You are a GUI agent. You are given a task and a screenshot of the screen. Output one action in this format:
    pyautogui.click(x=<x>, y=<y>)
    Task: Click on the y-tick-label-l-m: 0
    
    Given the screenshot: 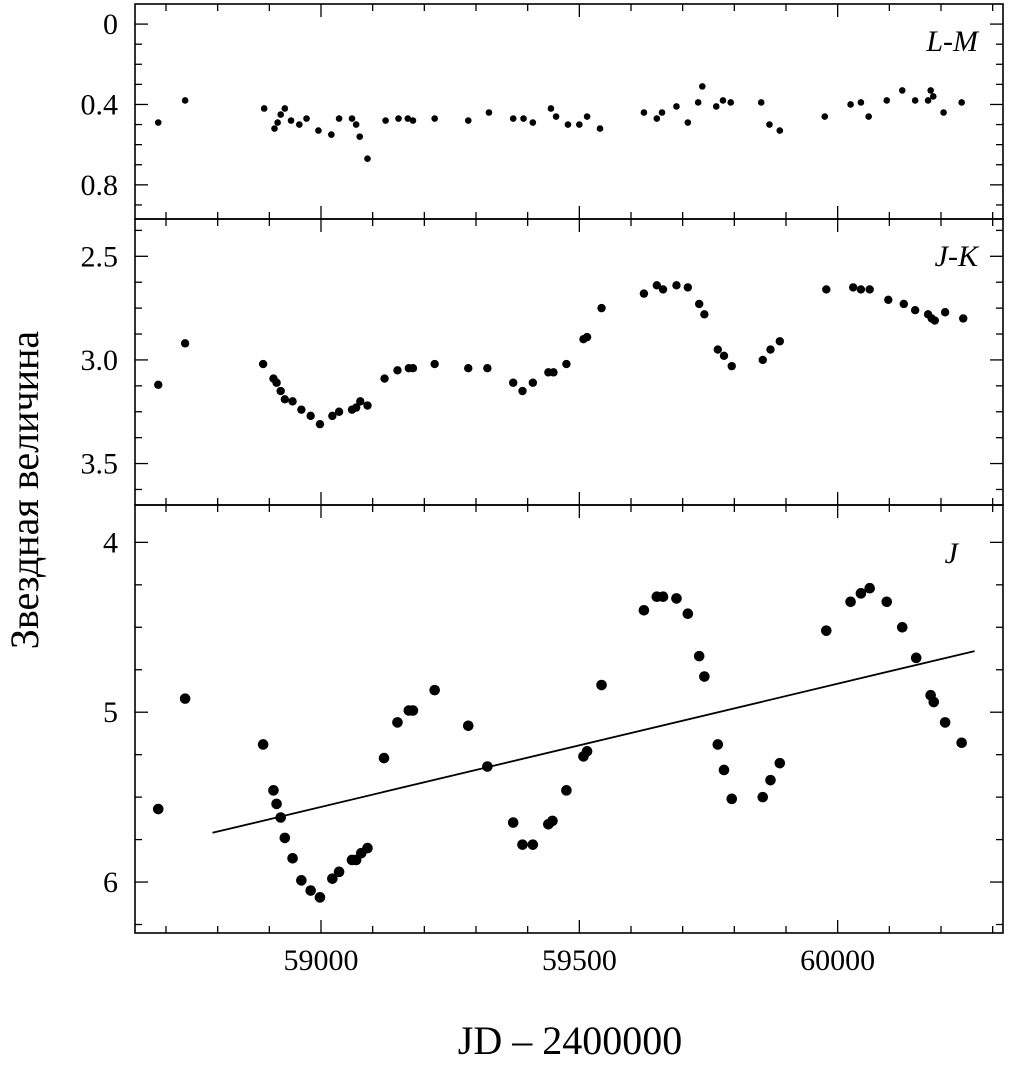 What is the action you would take?
    pyautogui.click(x=110, y=24)
    